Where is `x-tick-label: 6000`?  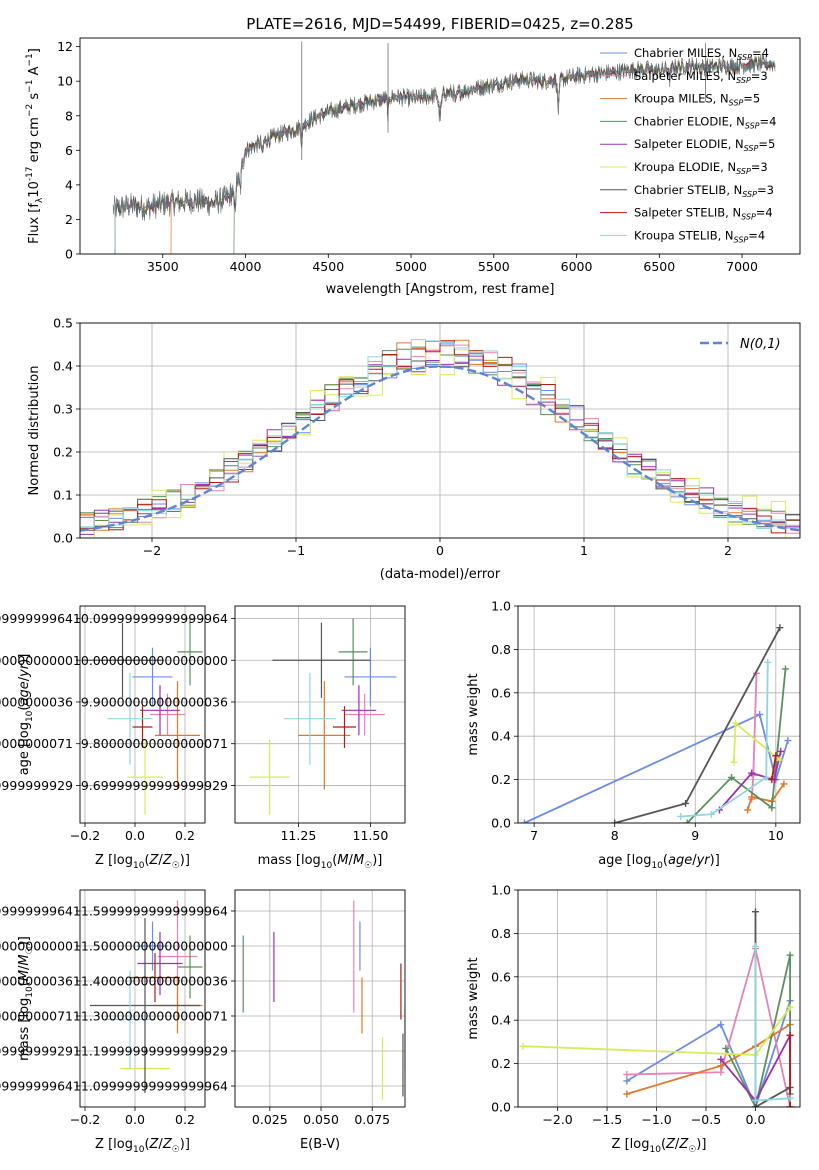 x-tick-label: 6000 is located at coordinates (577, 266).